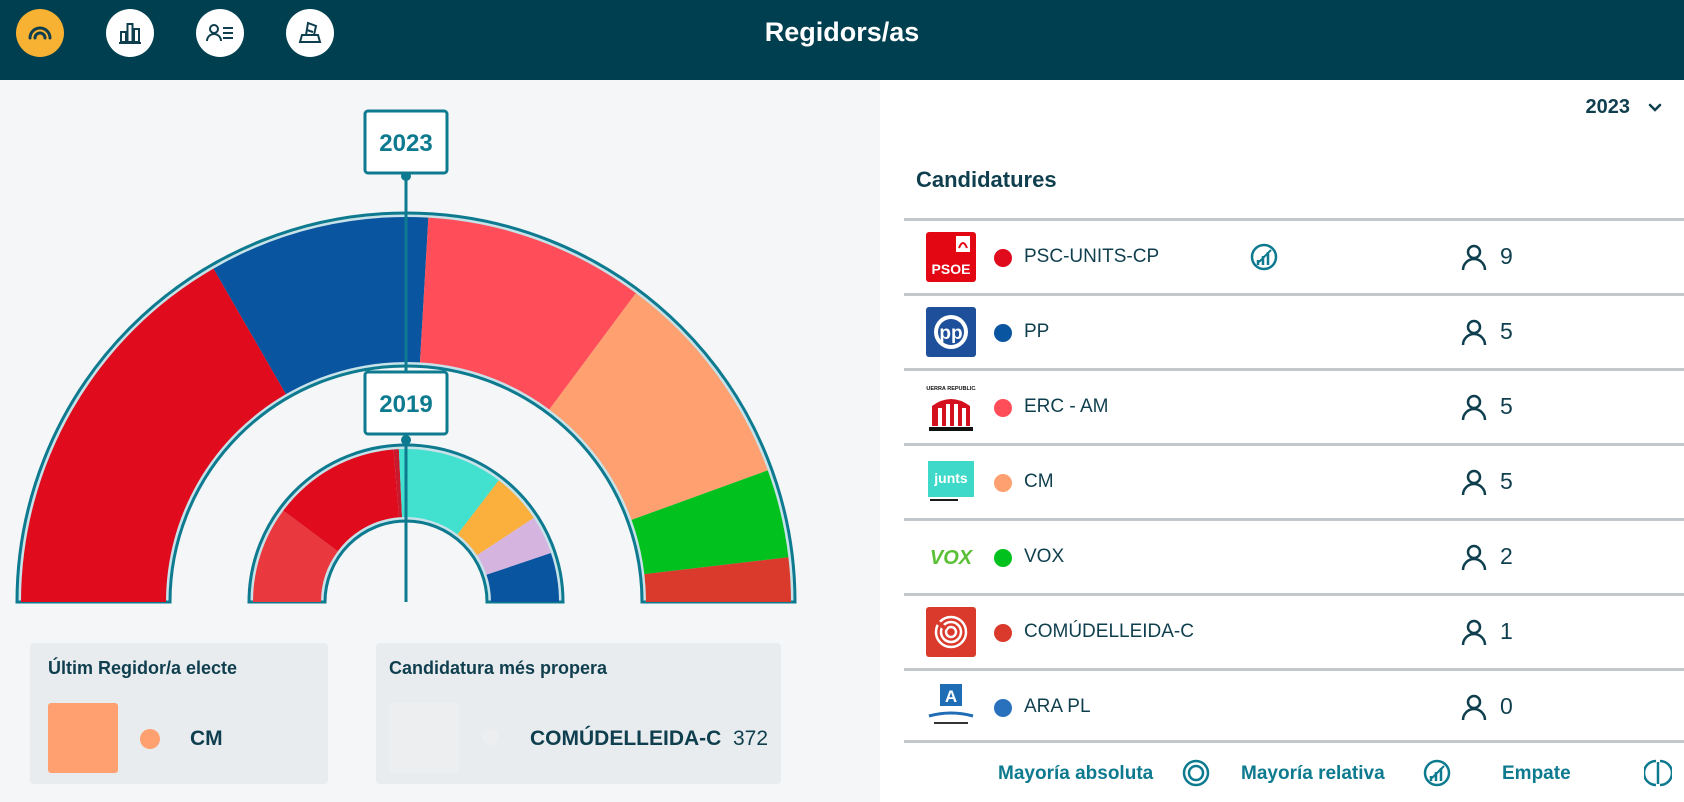 This screenshot has height=802, width=1684. What do you see at coordinates (1536, 773) in the screenshot?
I see `legend-tie-label: Empate` at bounding box center [1536, 773].